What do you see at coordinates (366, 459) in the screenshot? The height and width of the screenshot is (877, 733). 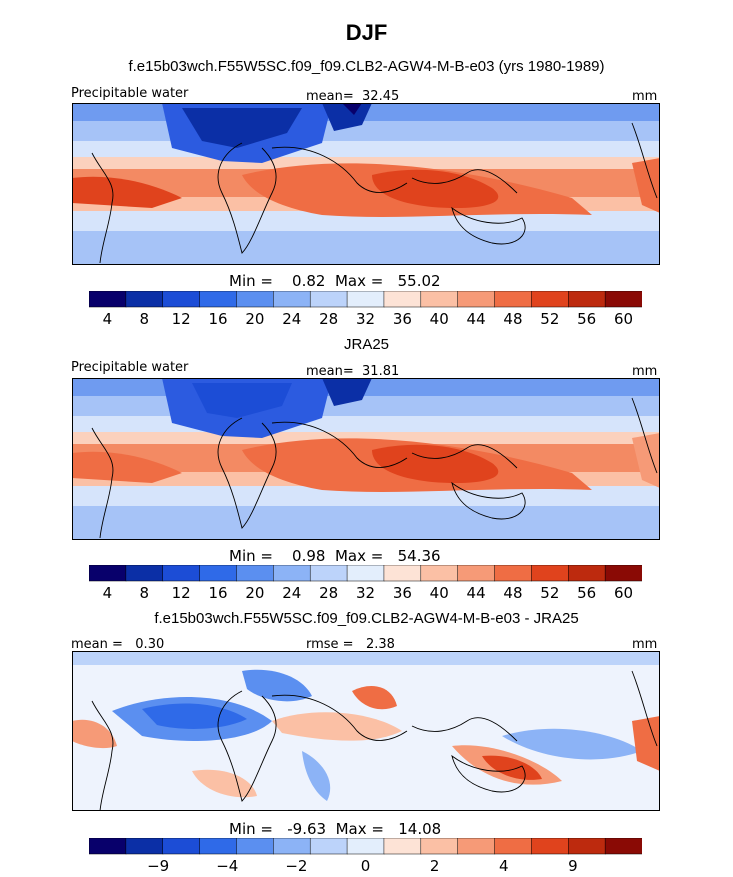 I see `panel-2-map` at bounding box center [366, 459].